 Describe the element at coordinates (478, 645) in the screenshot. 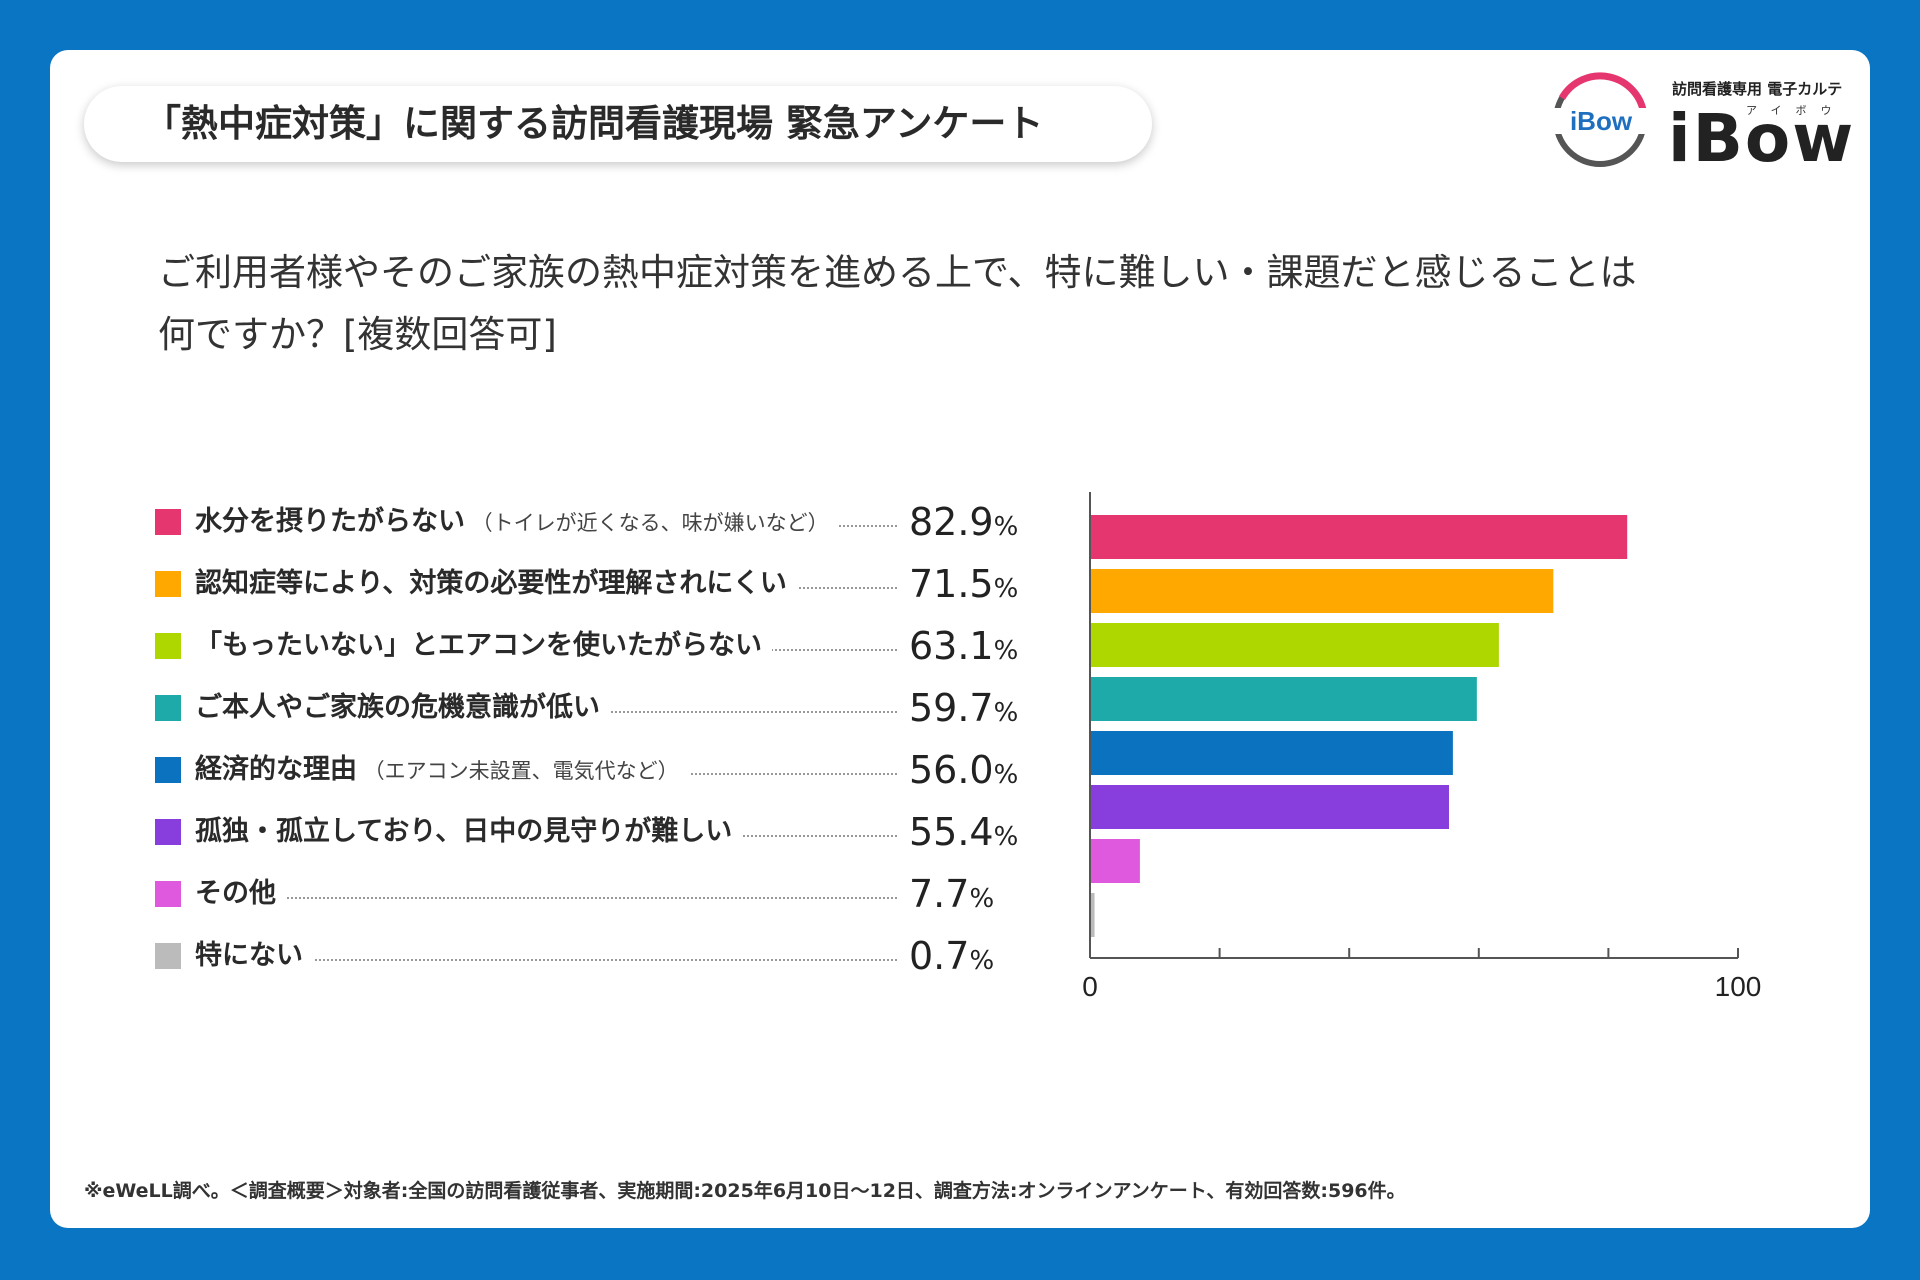

I see `legend-label-text: 「もったいない」とエアコンを使いたがらない` at that location.